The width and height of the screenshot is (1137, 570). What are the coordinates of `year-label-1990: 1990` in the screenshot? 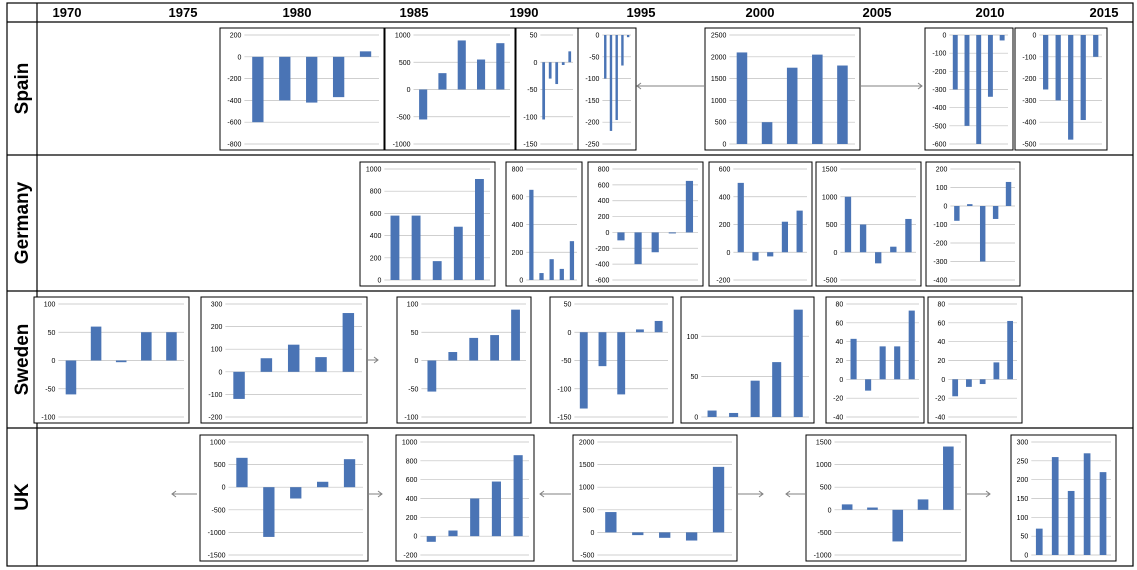 It's located at (524, 12).